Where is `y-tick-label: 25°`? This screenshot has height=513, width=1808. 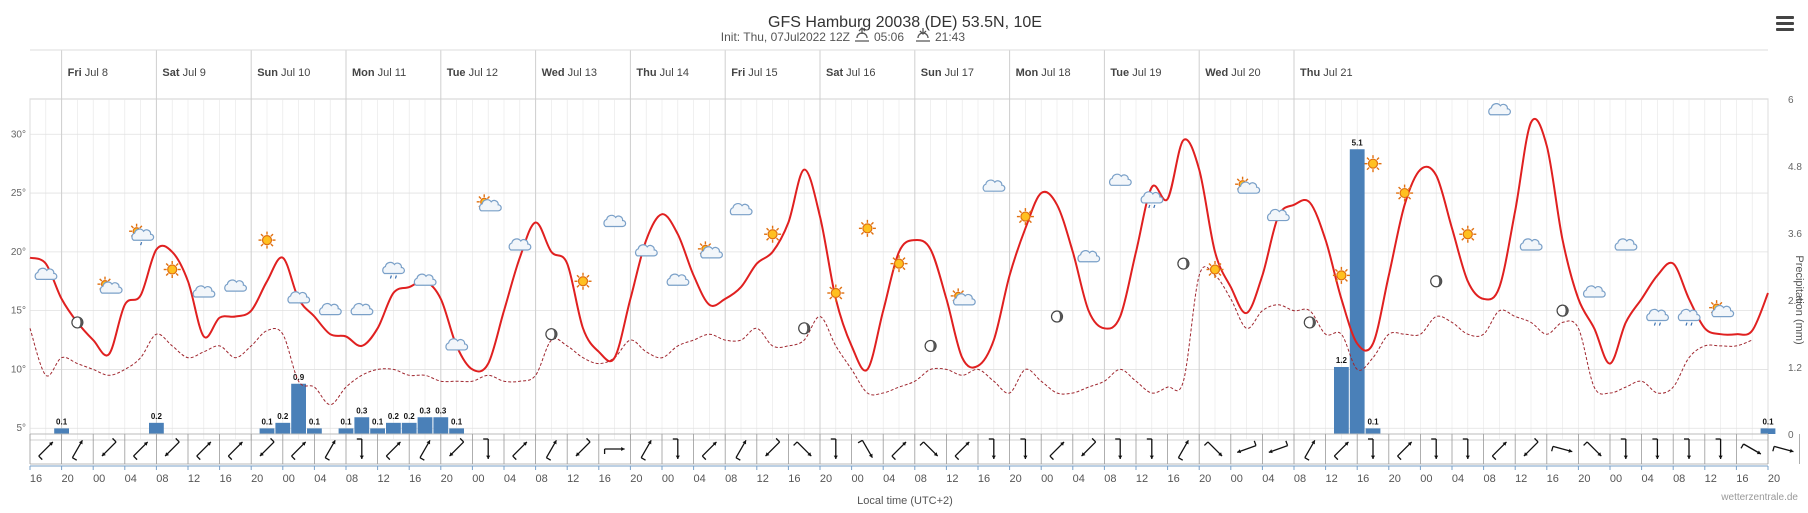 y-tick-label: 25° is located at coordinates (18, 193).